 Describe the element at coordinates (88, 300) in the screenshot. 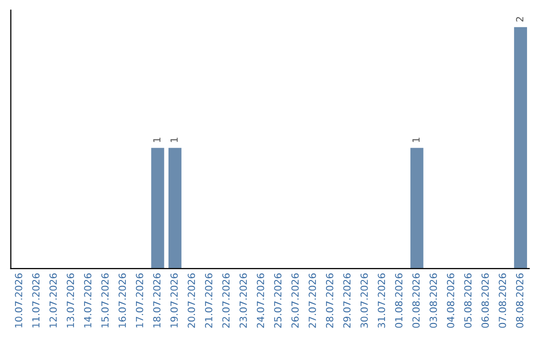

I see `x-tick-label: 14.07.2026` at that location.